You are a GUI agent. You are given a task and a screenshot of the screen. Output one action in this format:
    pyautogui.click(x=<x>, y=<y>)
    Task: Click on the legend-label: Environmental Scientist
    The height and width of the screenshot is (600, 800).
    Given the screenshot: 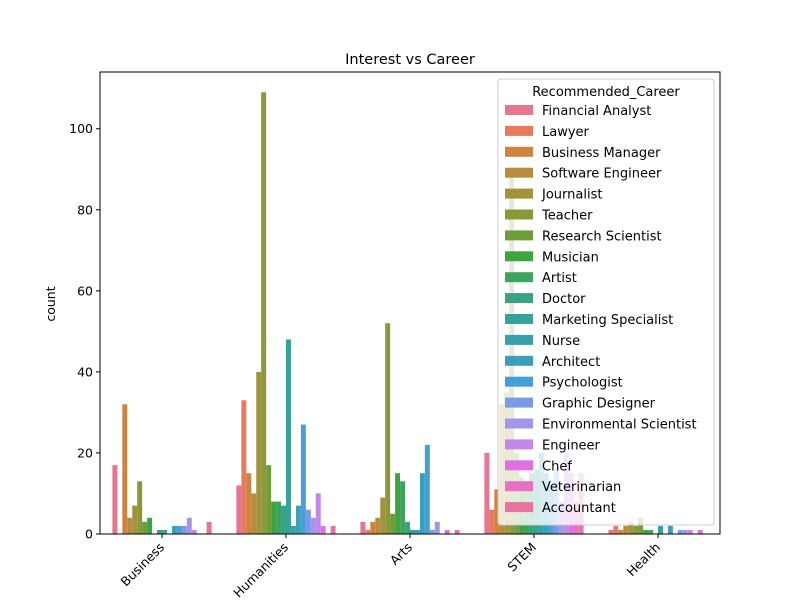 What is the action you would take?
    pyautogui.click(x=619, y=425)
    